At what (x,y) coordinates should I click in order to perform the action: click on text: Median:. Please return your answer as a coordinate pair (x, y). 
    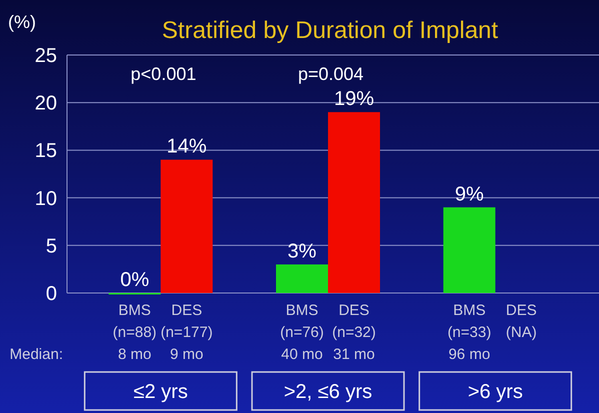
    Looking at the image, I should click on (36, 354).